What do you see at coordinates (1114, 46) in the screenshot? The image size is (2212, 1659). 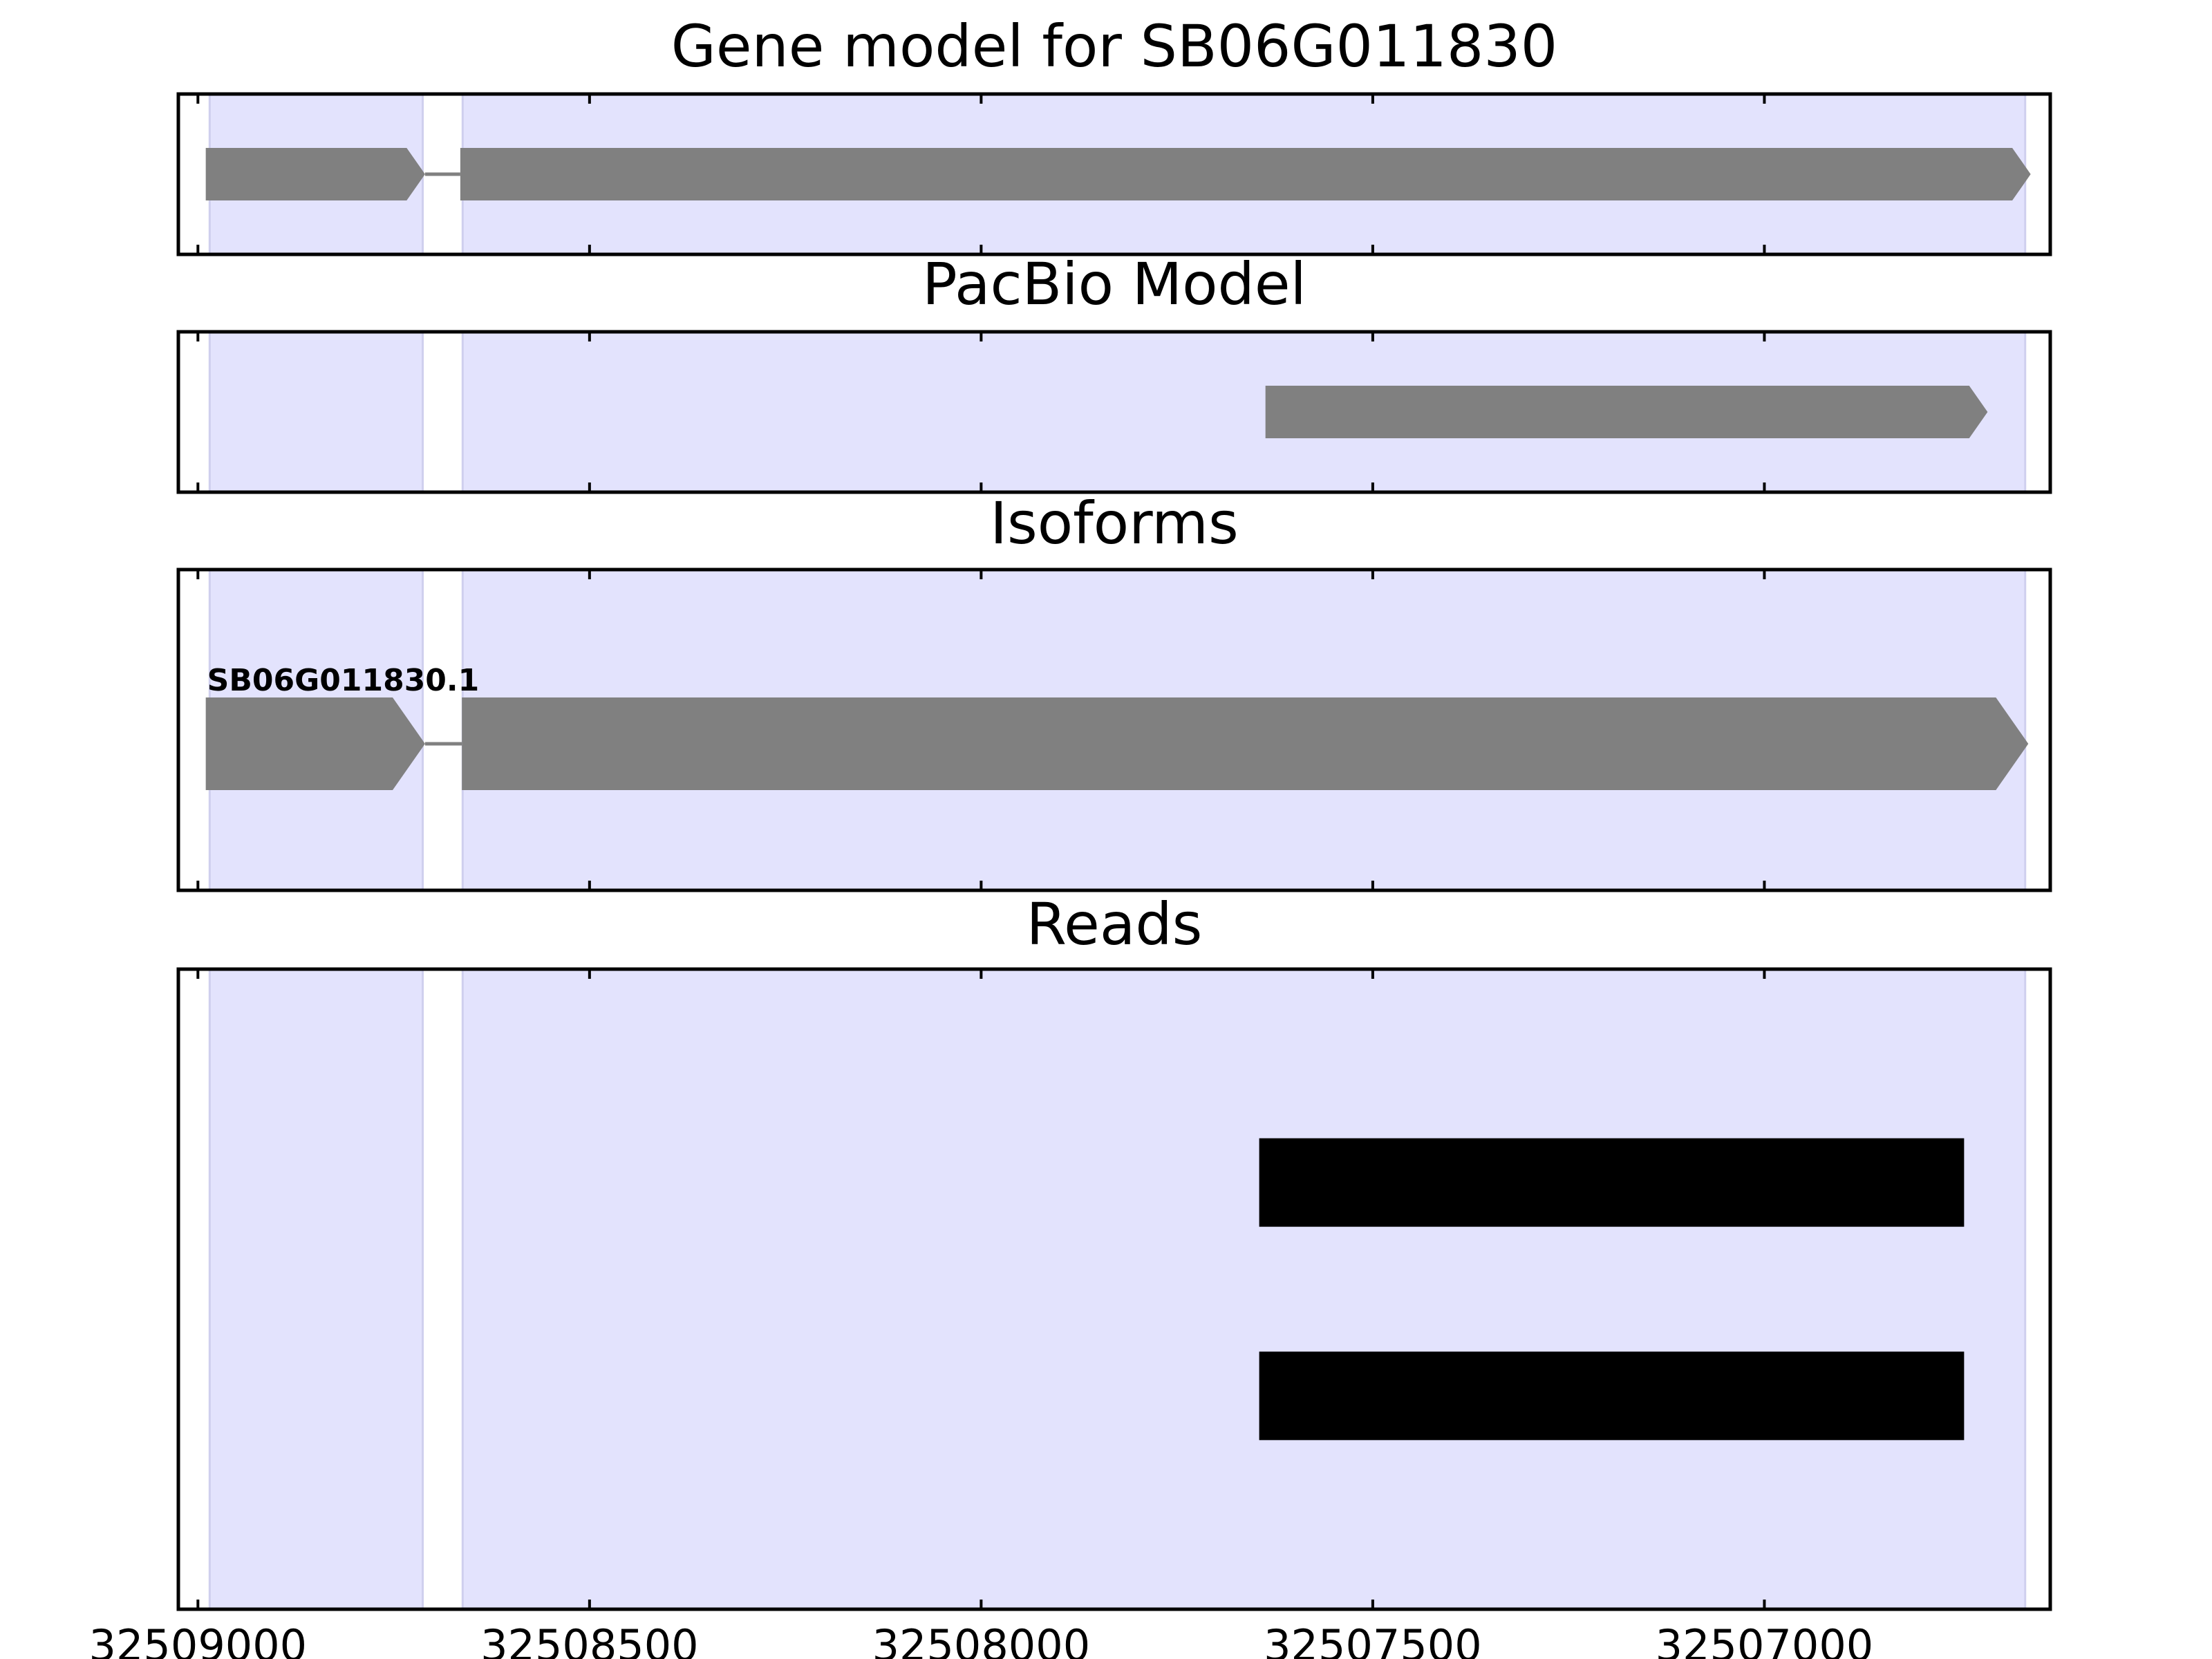 I see `gene-model-title: Gene model for SB06G011830` at bounding box center [1114, 46].